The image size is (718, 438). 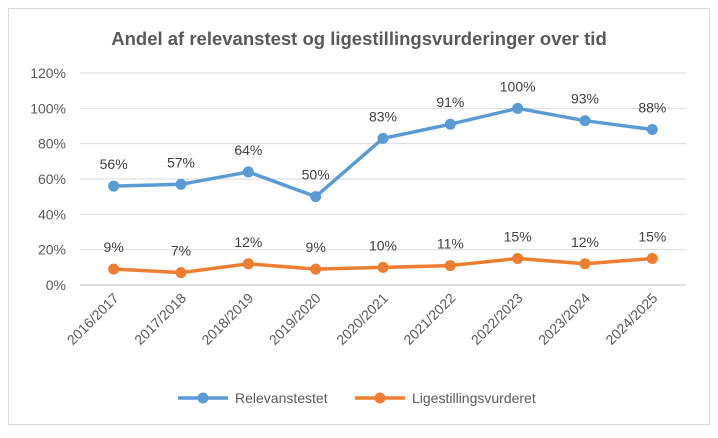 I want to click on data-label: 7%, so click(x=181, y=251).